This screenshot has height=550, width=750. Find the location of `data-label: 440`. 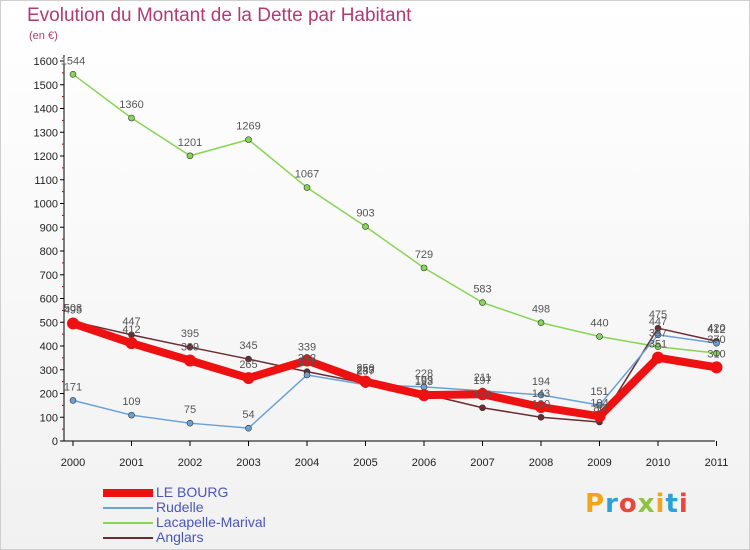

data-label: 440 is located at coordinates (599, 324).